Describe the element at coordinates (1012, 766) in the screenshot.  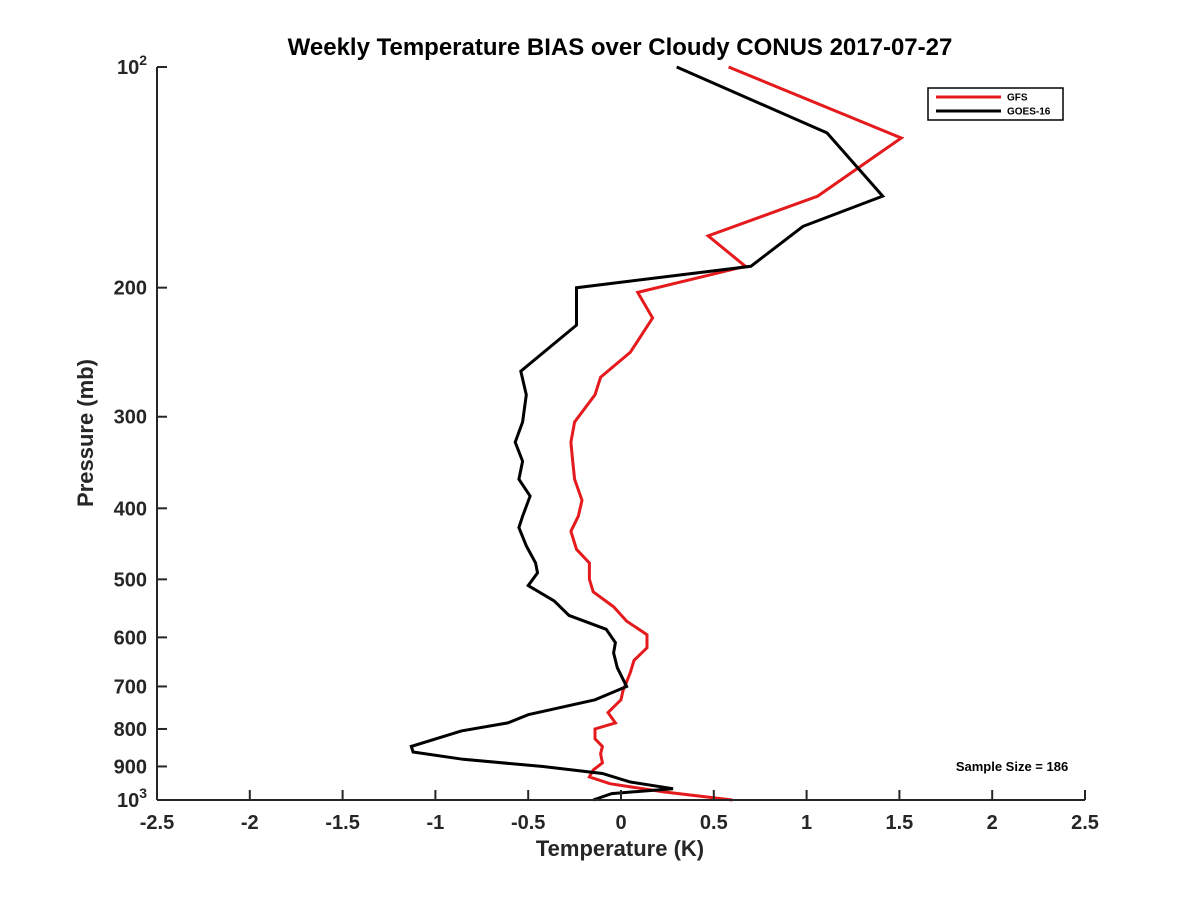
I see `sample-size-annotation: Sample Size = 186` at that location.